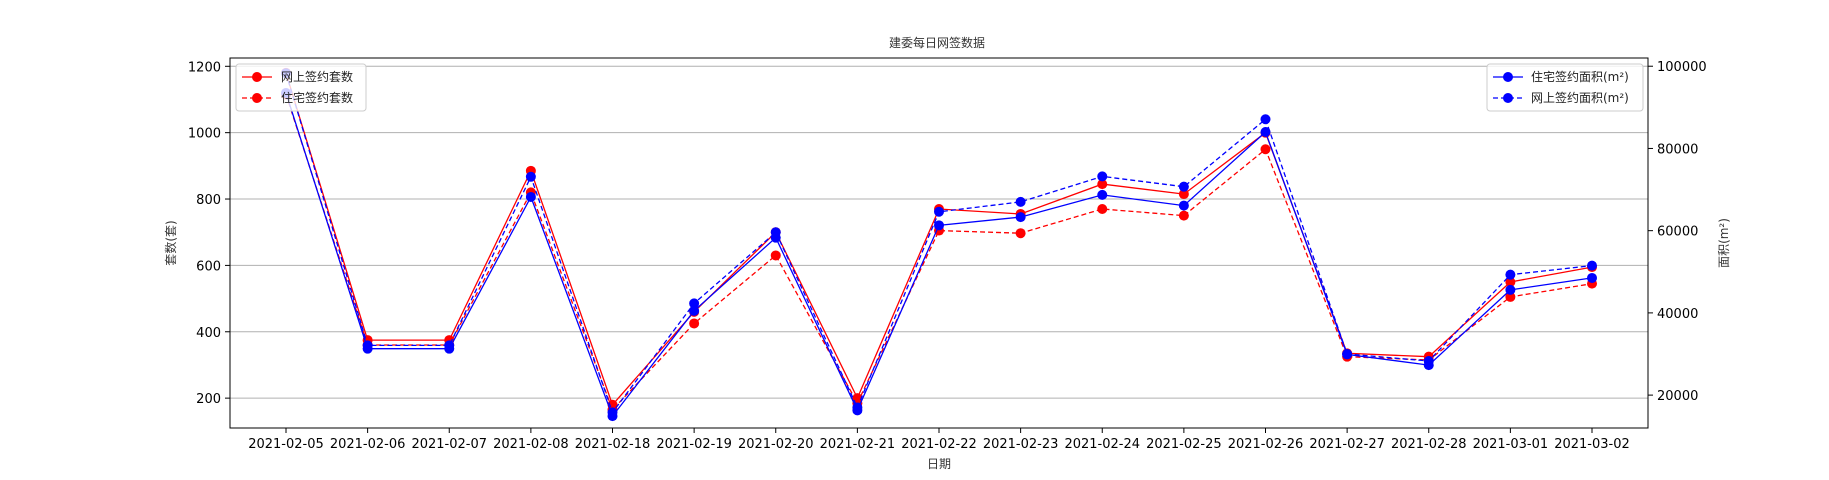 The width and height of the screenshot is (1829, 480). What do you see at coordinates (208, 399) in the screenshot?
I see `left-tick-label-0: 200` at bounding box center [208, 399].